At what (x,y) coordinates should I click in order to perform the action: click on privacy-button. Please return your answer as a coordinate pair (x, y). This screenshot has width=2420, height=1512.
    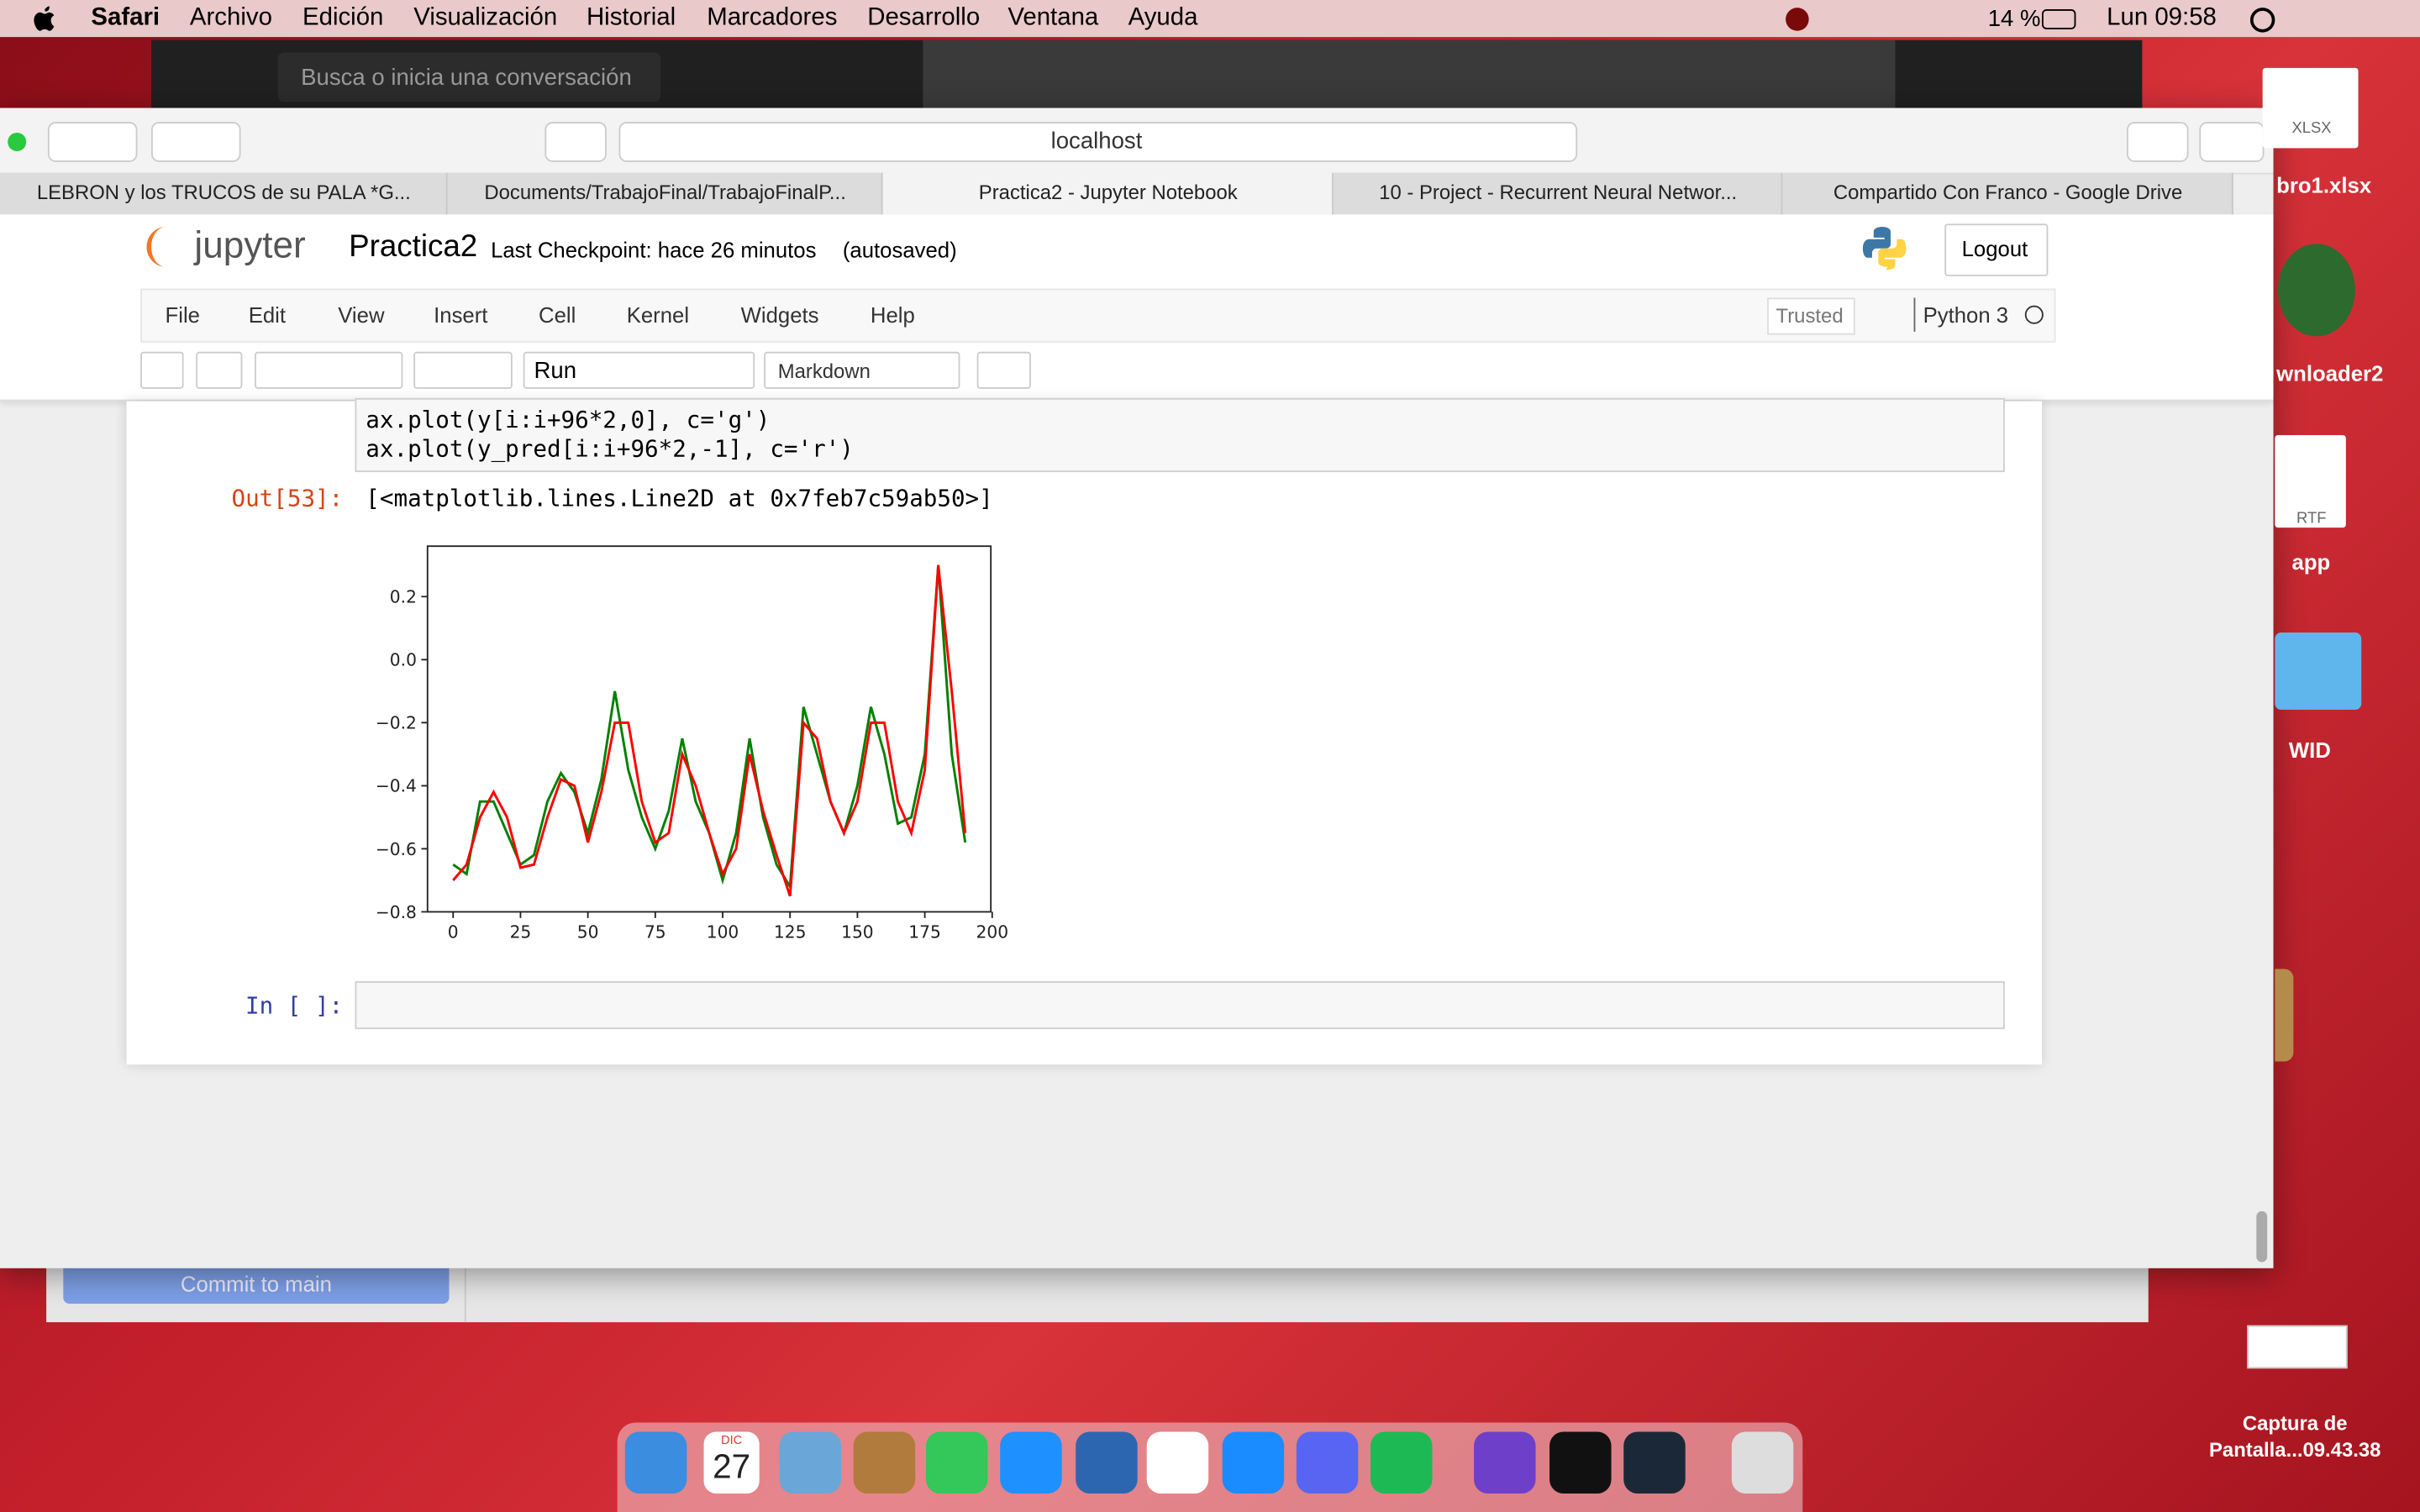
    Looking at the image, I should click on (575, 142).